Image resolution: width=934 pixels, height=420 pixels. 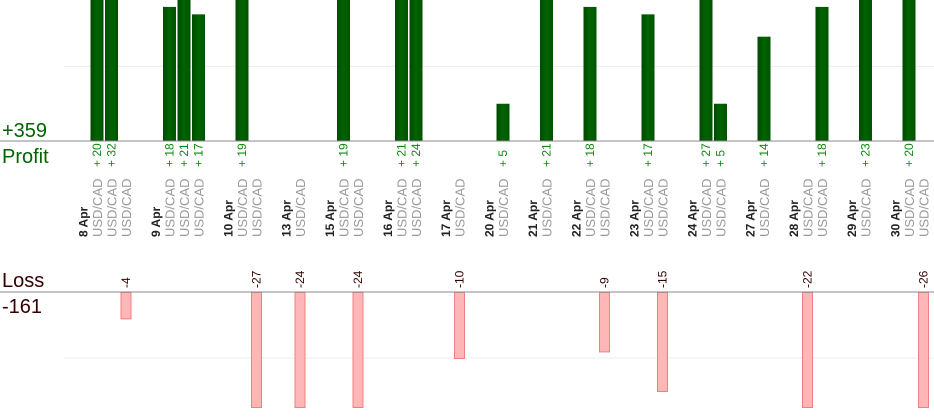 I want to click on date-label: 22 Apr, so click(x=577, y=218).